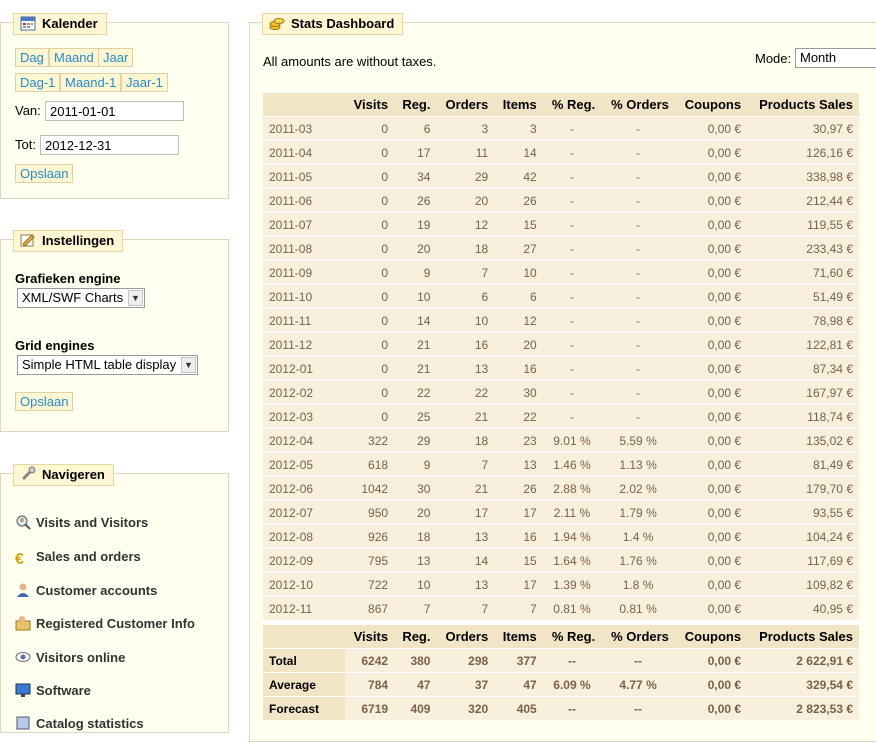 The height and width of the screenshot is (742, 876). I want to click on table-row: 2012-03 0 25 21 22- -0,00 €118,74 €, so click(561, 416).